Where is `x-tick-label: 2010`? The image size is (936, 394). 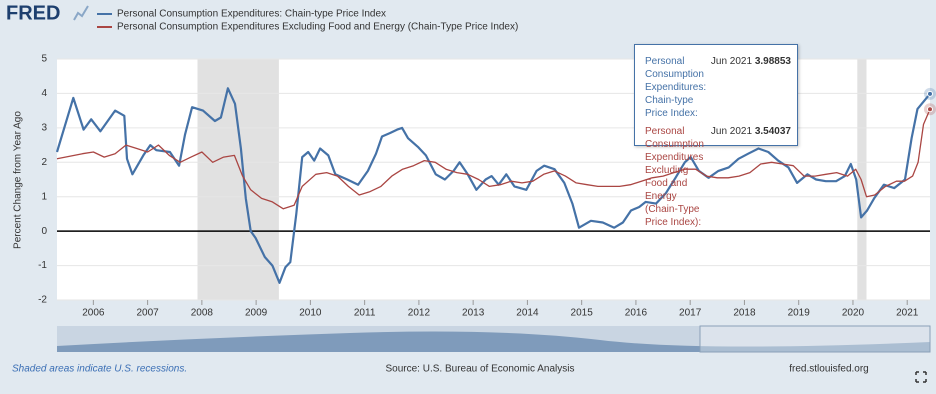 x-tick-label: 2010 is located at coordinates (310, 313).